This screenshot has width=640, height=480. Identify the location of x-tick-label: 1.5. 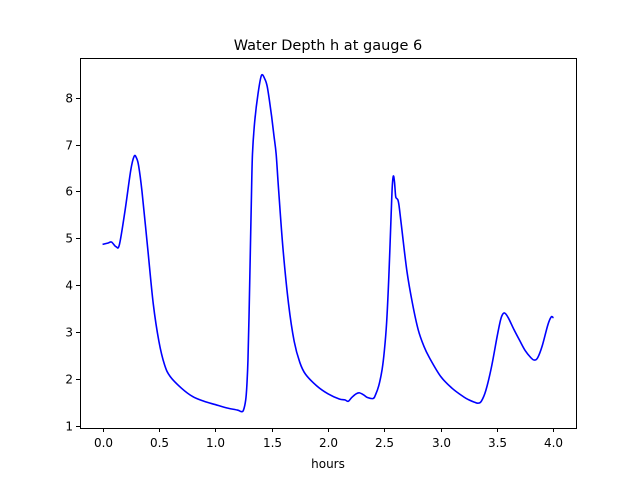
(272, 443).